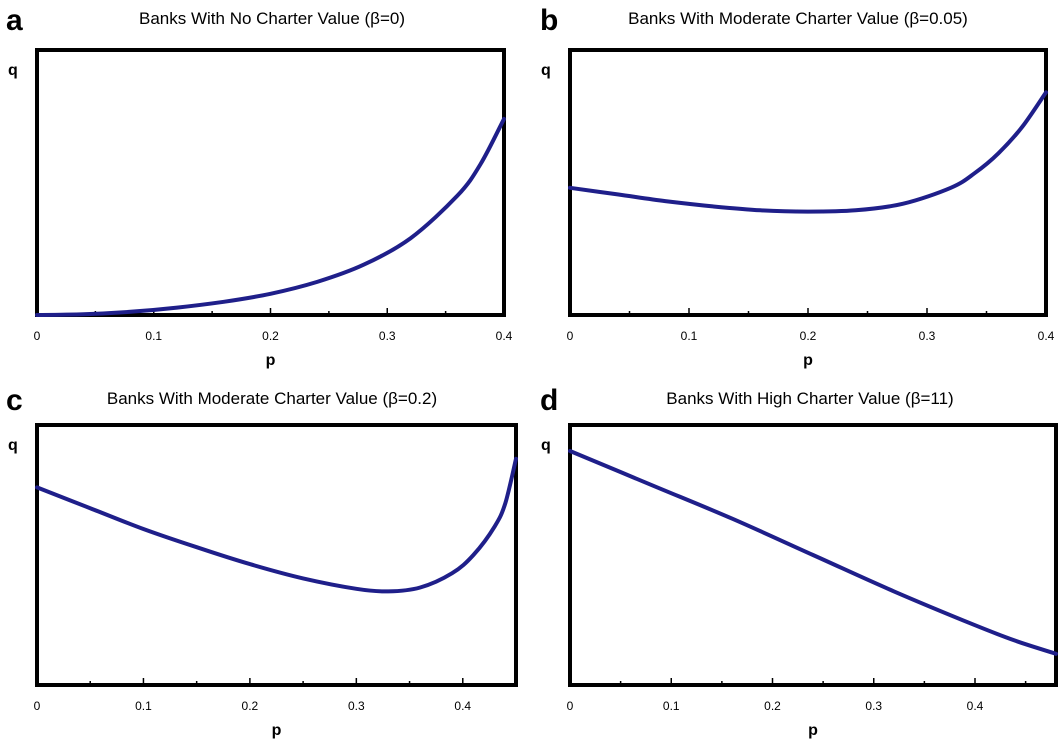 The image size is (1062, 742). I want to click on chart-title: Banks With High Charter Value (β=11), so click(809, 398).